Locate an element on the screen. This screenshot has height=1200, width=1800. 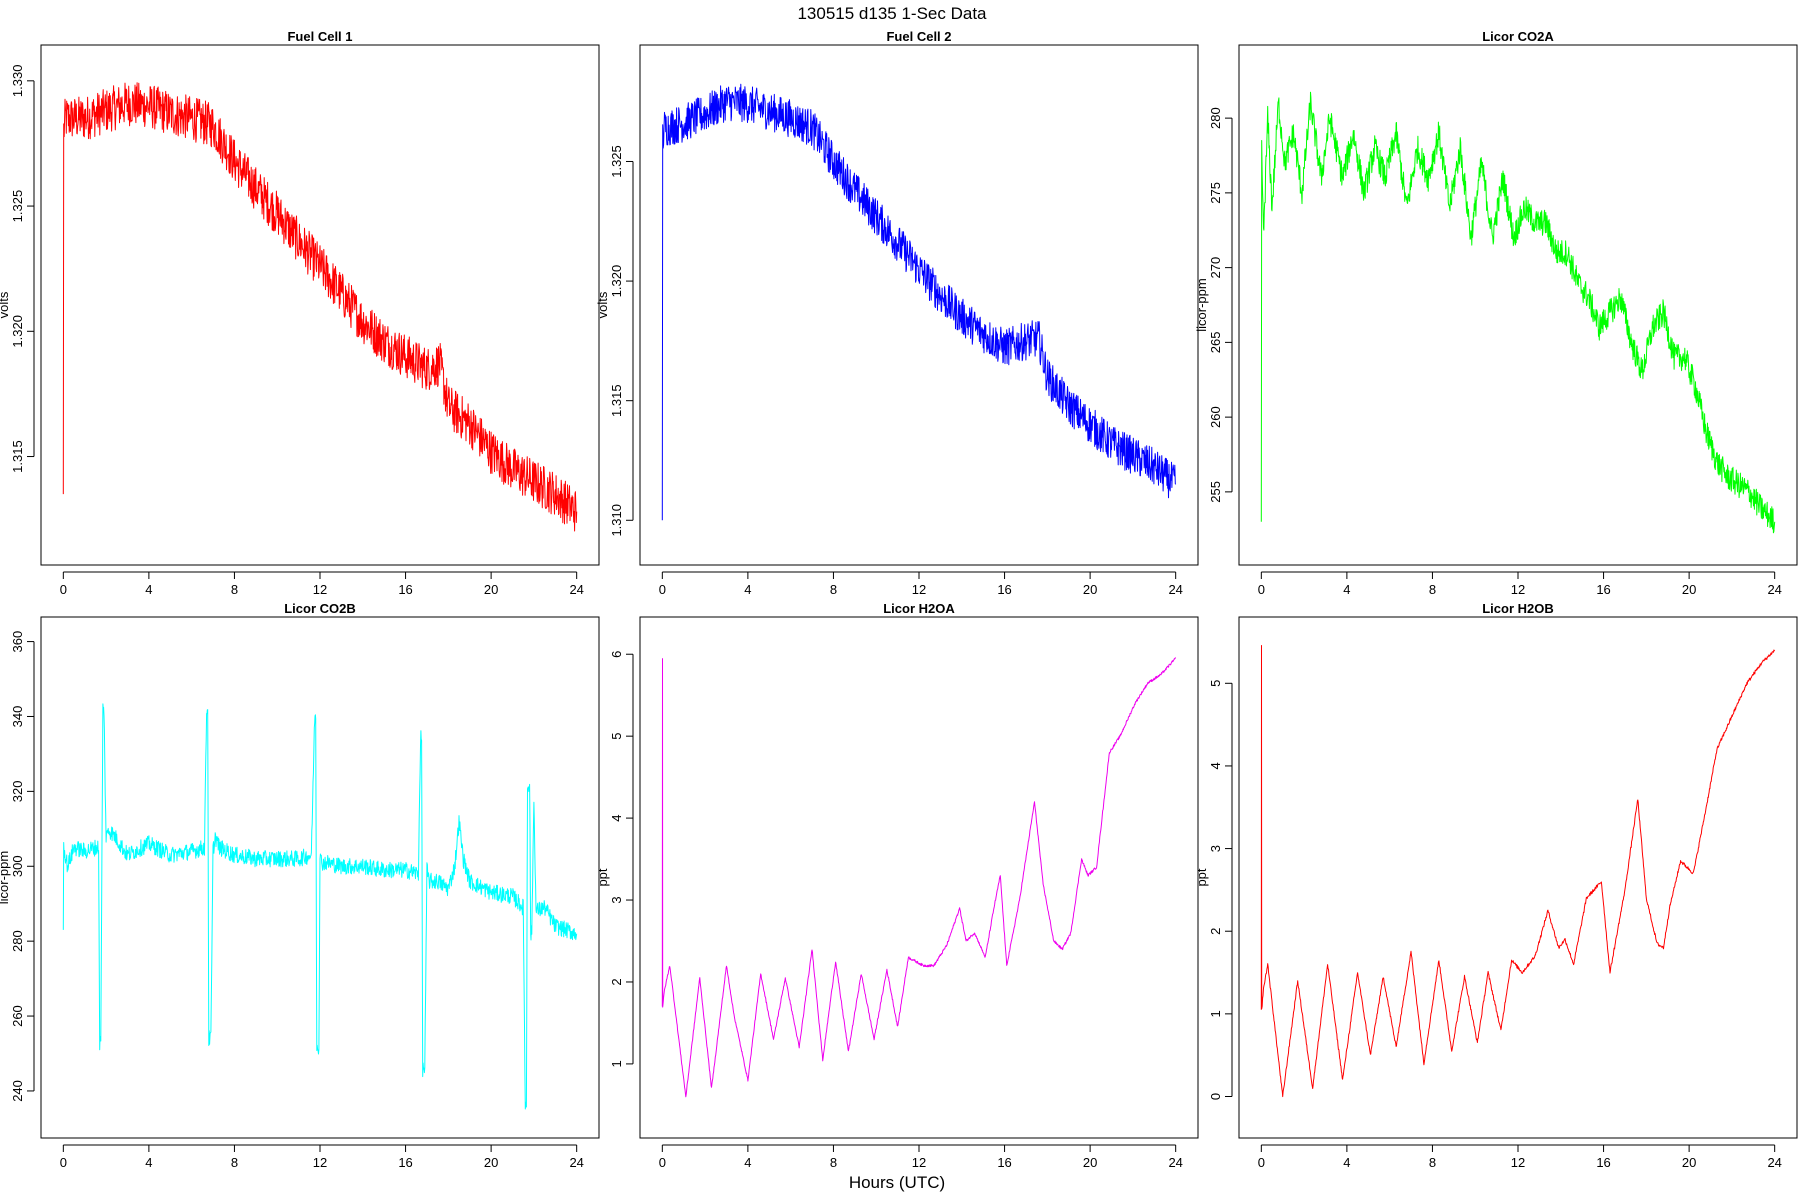
panel-title: Fuel Cell 1 is located at coordinates (319, 36).